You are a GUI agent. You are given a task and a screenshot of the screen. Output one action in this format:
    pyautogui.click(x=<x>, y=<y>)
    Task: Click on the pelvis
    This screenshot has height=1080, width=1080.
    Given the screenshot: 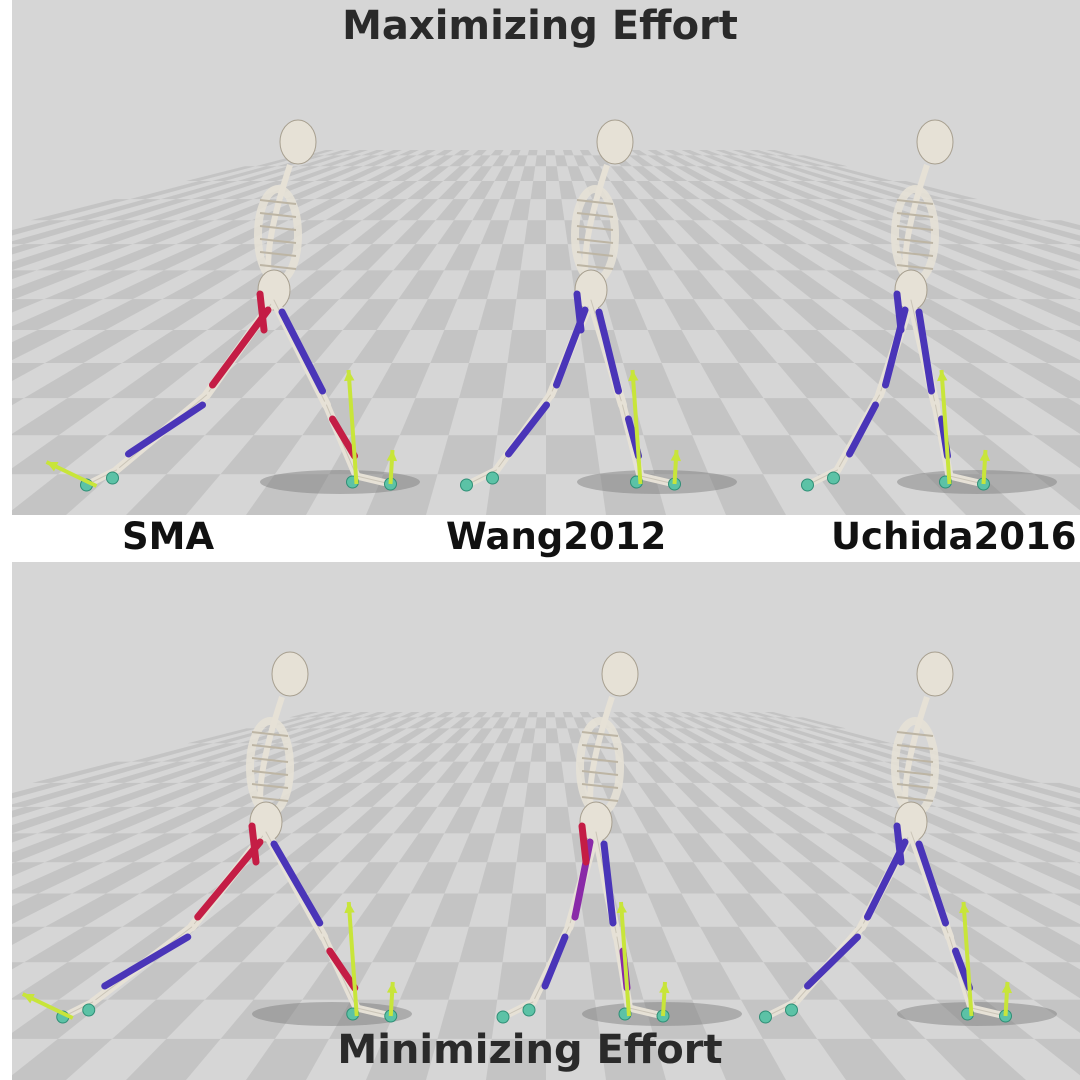 What is the action you would take?
    pyautogui.click(x=266, y=822)
    